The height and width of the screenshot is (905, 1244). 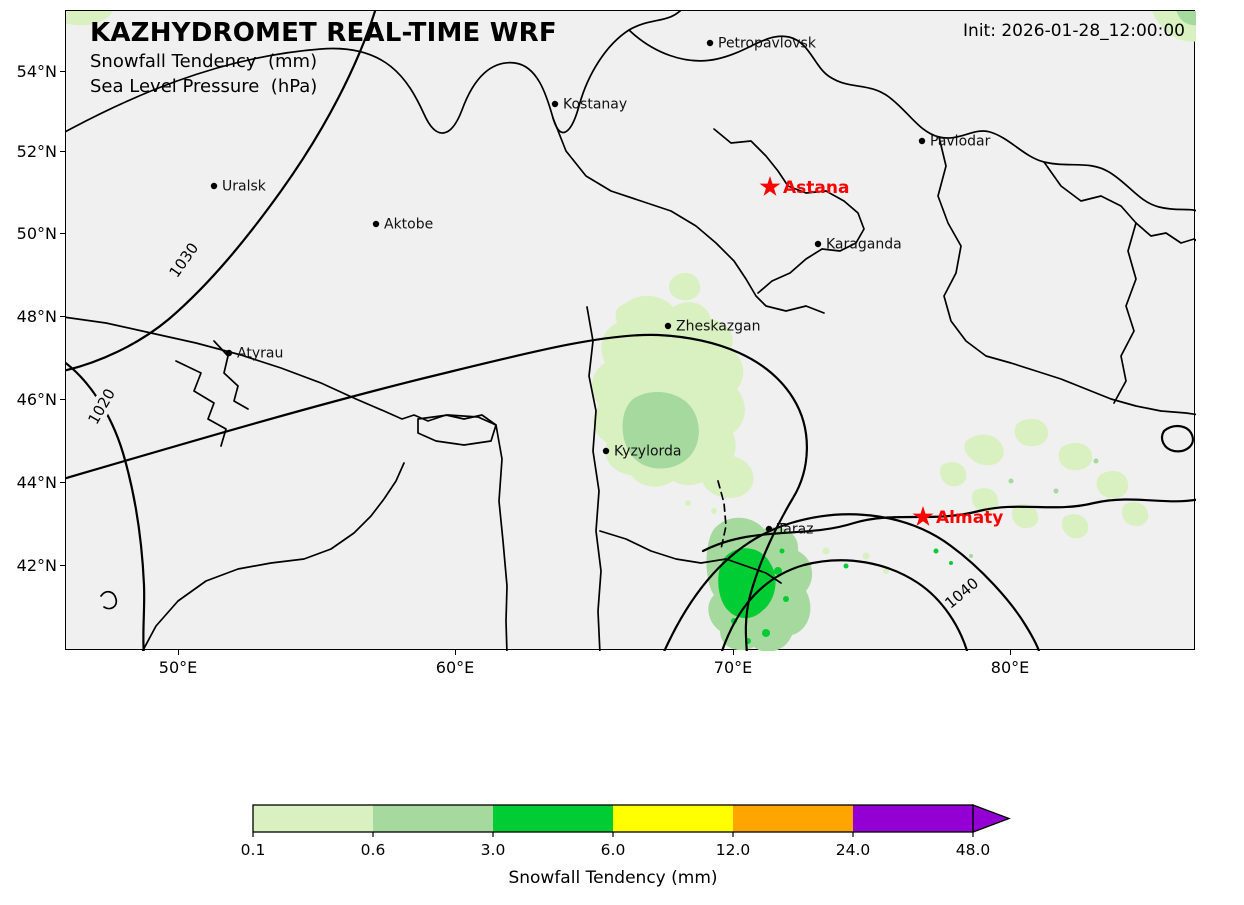 I want to click on x-axis-tick-label: 50°E, so click(x=178, y=667).